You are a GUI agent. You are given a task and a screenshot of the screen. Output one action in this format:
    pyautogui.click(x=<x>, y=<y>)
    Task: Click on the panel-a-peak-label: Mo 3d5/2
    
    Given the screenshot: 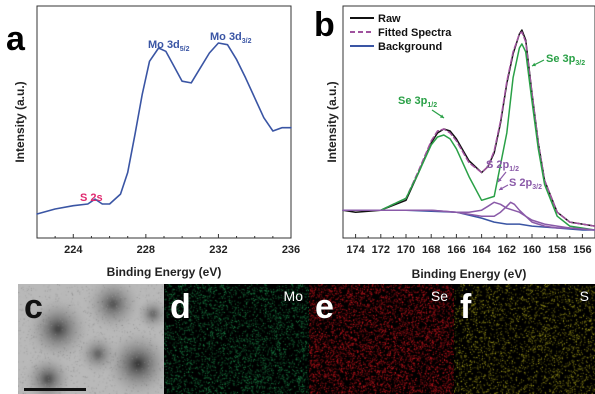 What is the action you would take?
    pyautogui.click(x=169, y=46)
    